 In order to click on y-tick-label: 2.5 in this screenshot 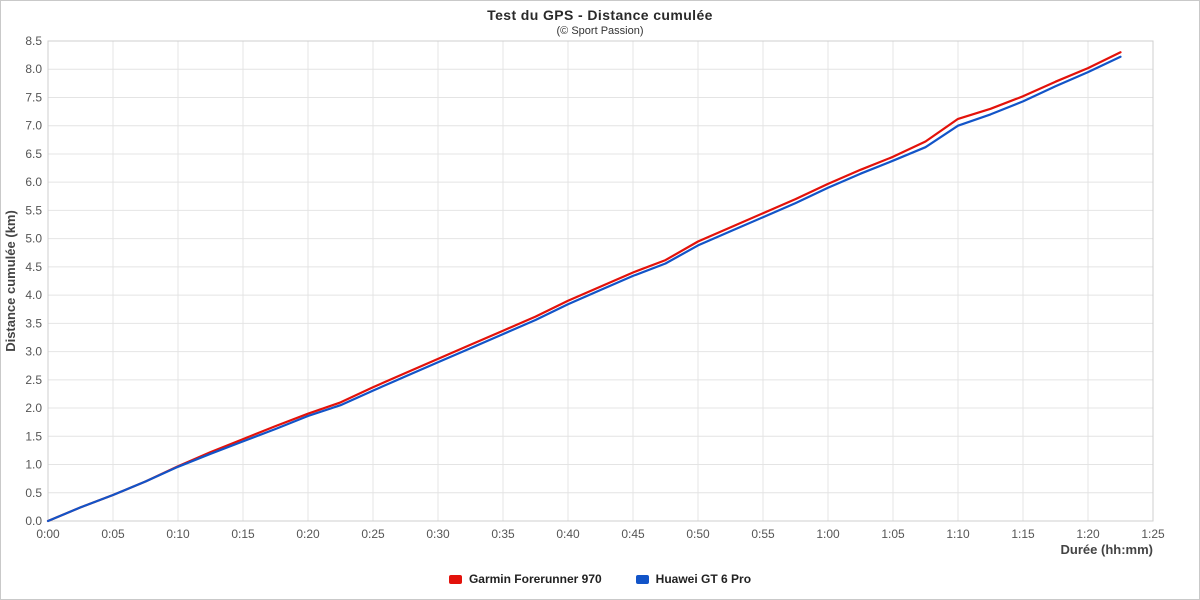, I will do `click(33, 380)`.